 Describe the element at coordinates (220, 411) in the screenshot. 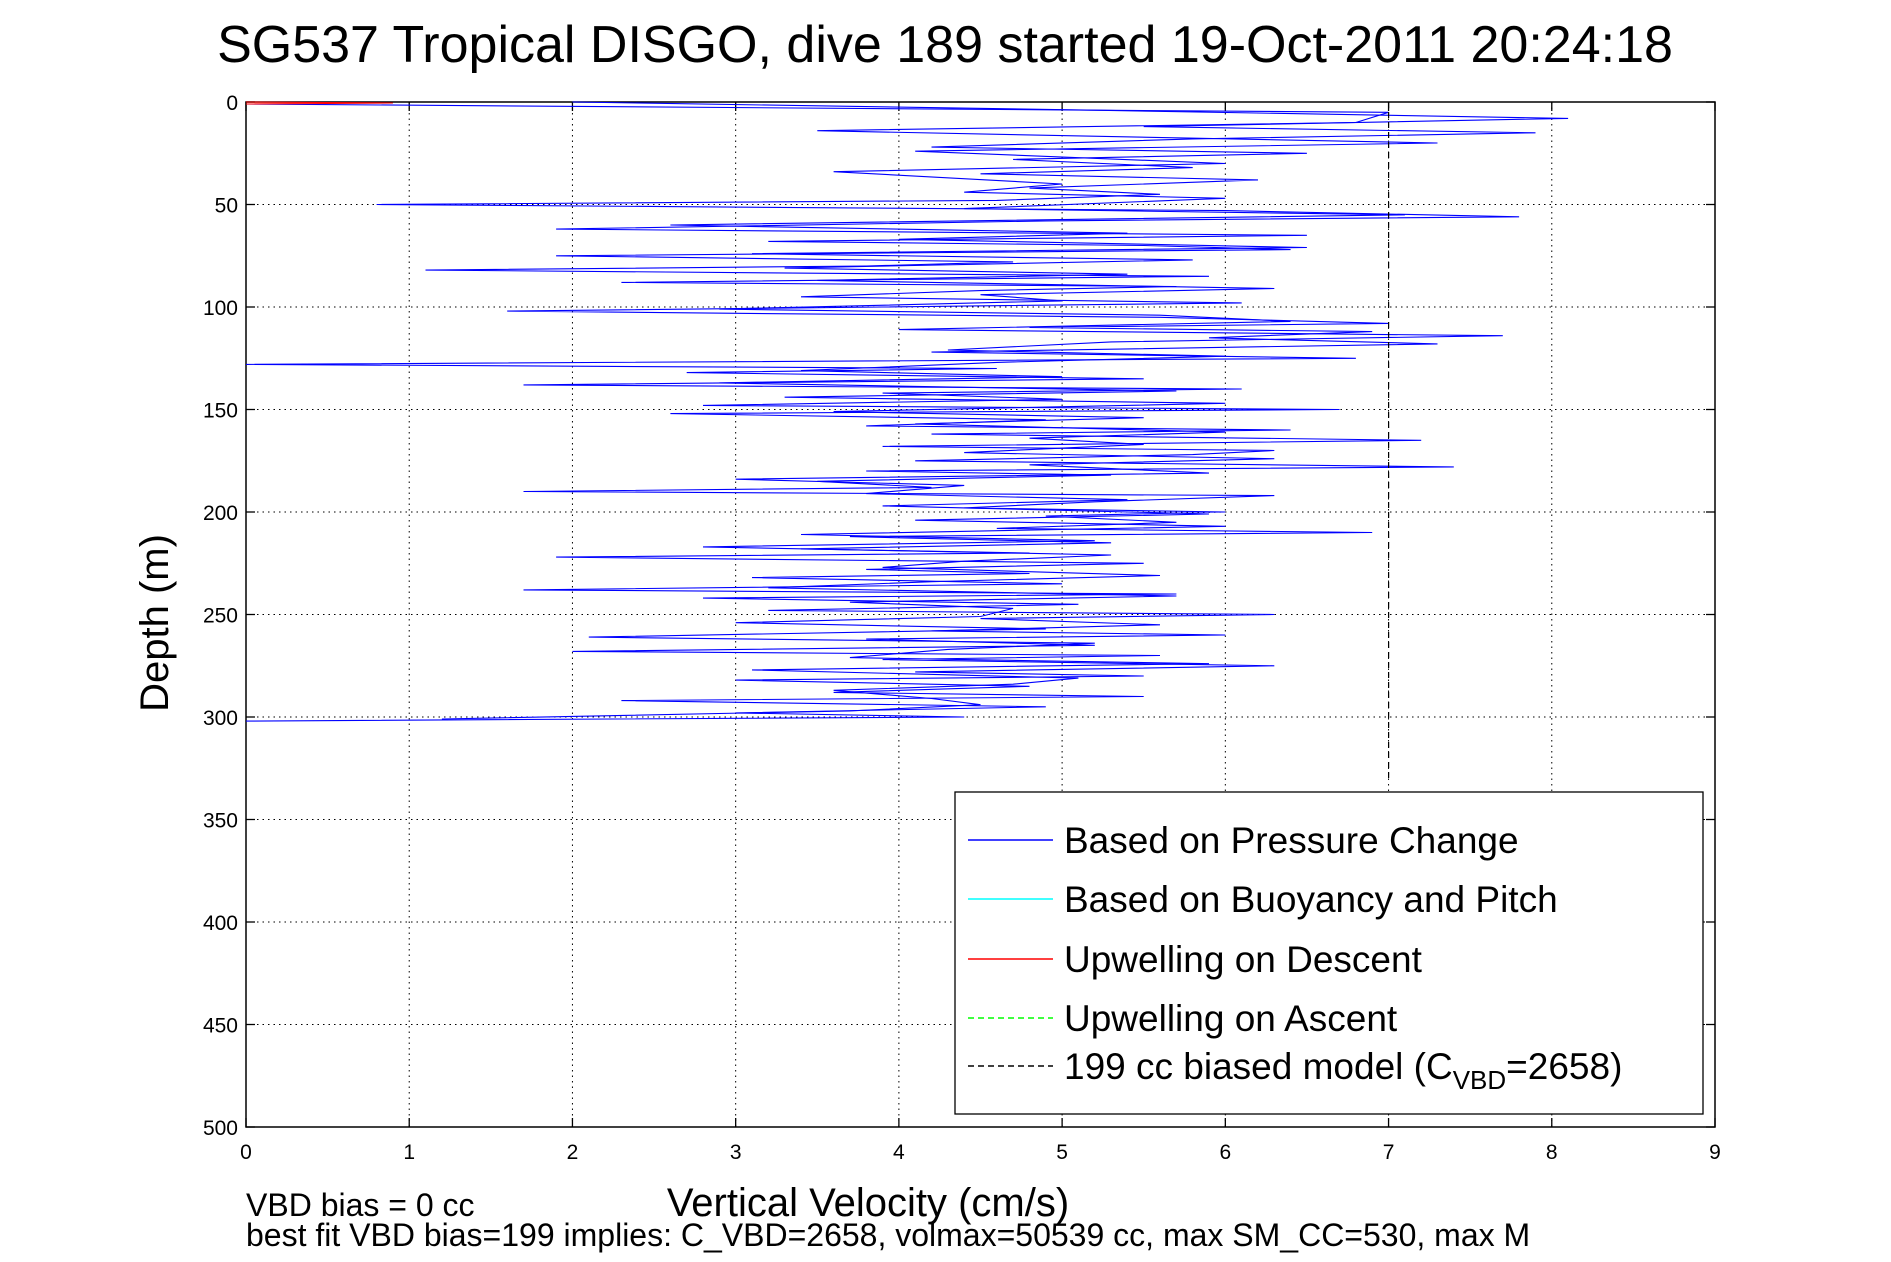

I see `y-tick-label: 150` at that location.